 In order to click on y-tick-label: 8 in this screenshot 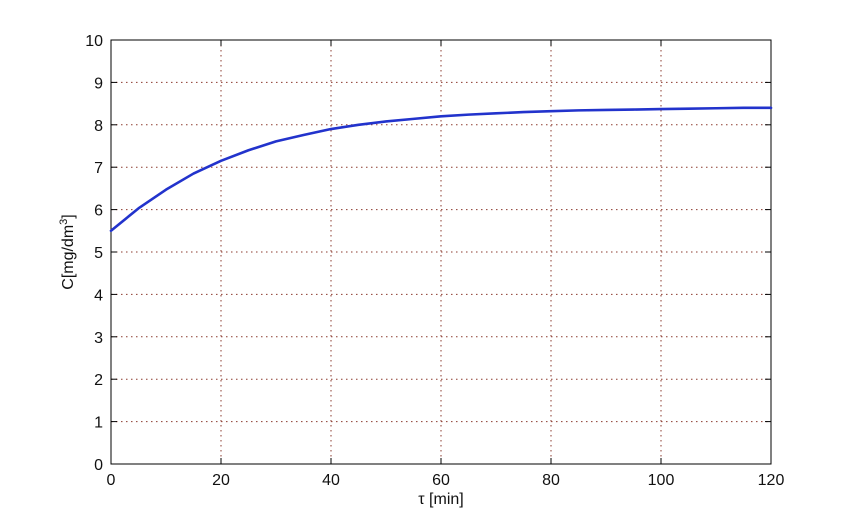, I will do `click(98, 126)`.